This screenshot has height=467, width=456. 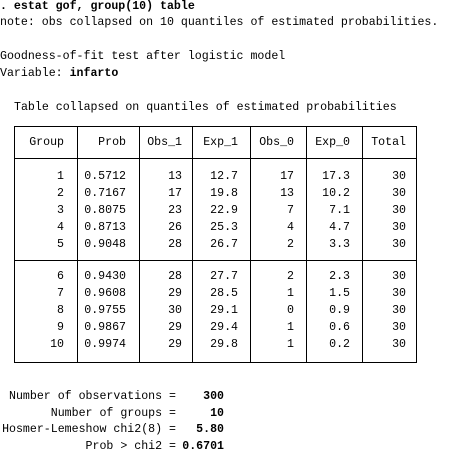 I want to click on table-cell: 2.3, so click(x=339, y=276).